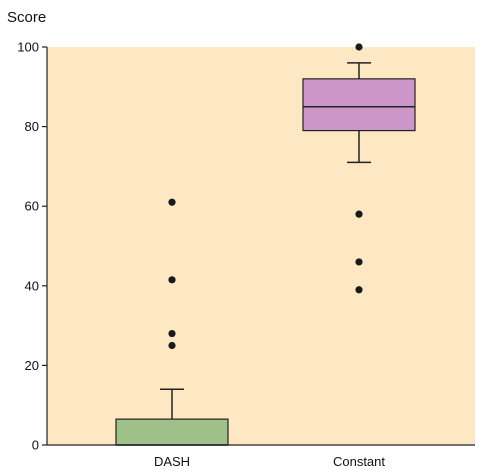  What do you see at coordinates (26, 17) in the screenshot?
I see `y-axis-title: Score` at bounding box center [26, 17].